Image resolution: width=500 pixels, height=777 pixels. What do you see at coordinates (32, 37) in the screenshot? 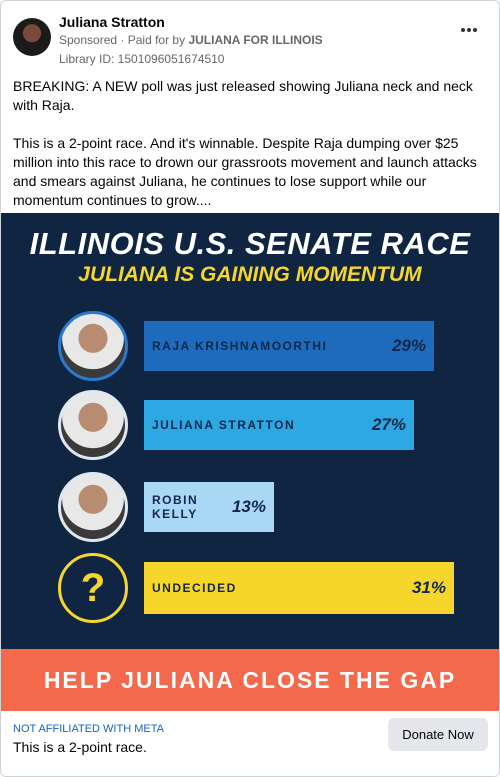
I see `avatar` at bounding box center [32, 37].